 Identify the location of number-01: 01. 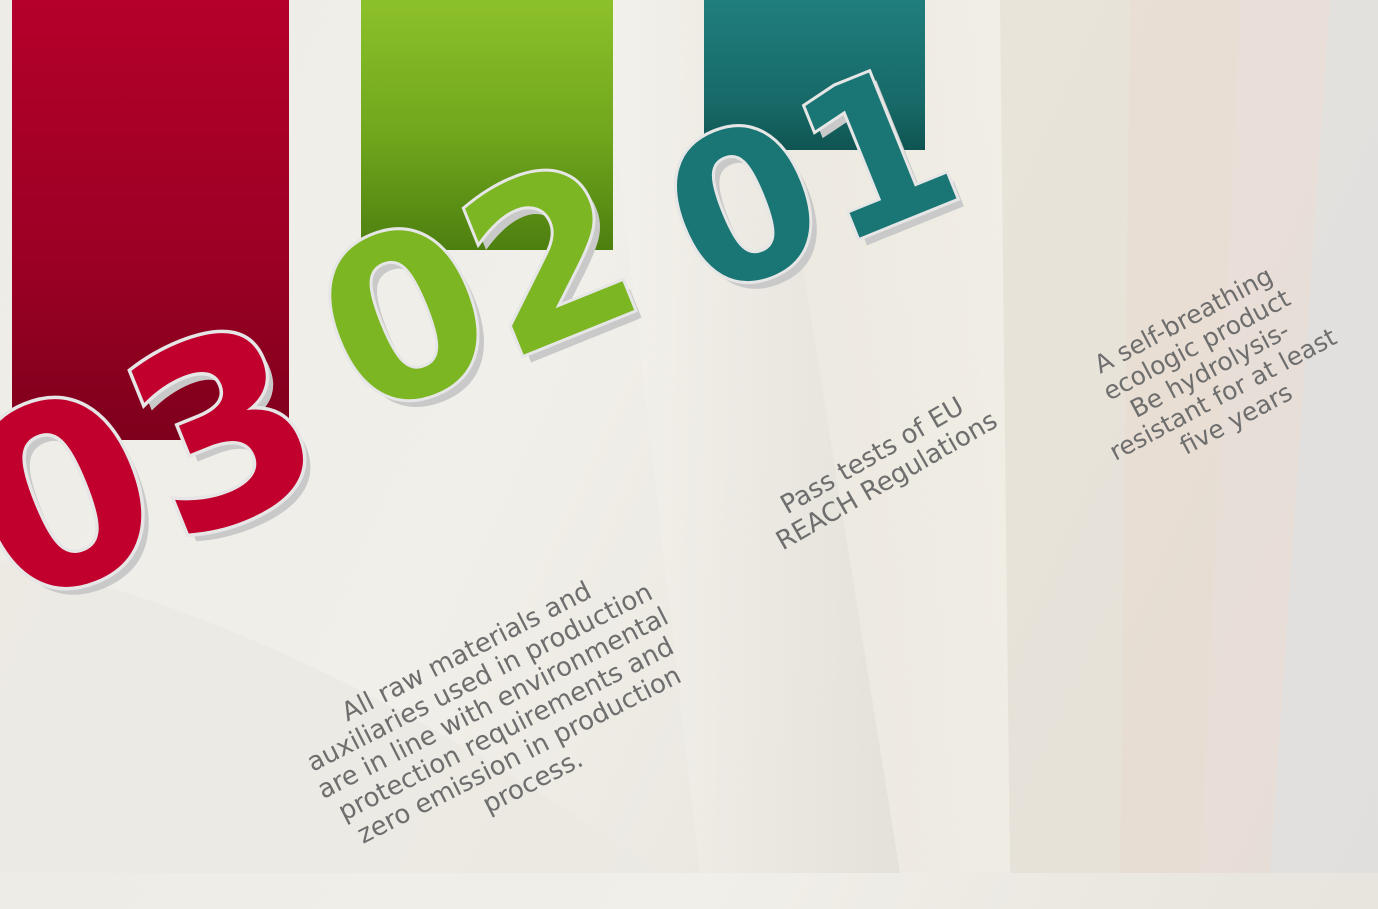
(811, 182).